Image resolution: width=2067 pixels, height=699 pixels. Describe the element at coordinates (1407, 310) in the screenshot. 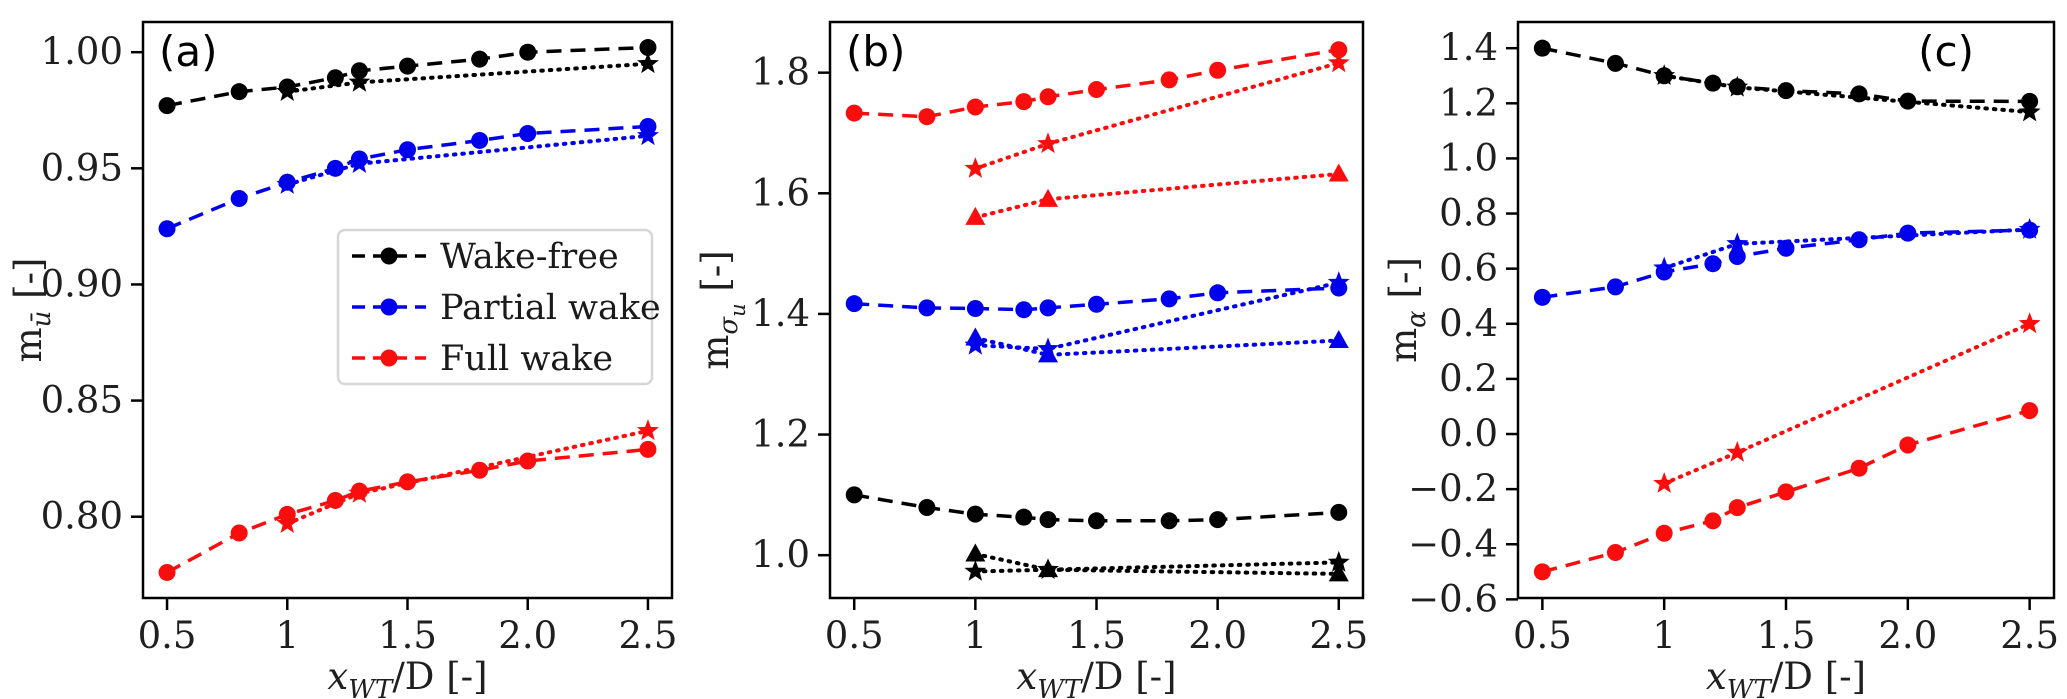

I see `y-axis-label: mα [-]` at that location.